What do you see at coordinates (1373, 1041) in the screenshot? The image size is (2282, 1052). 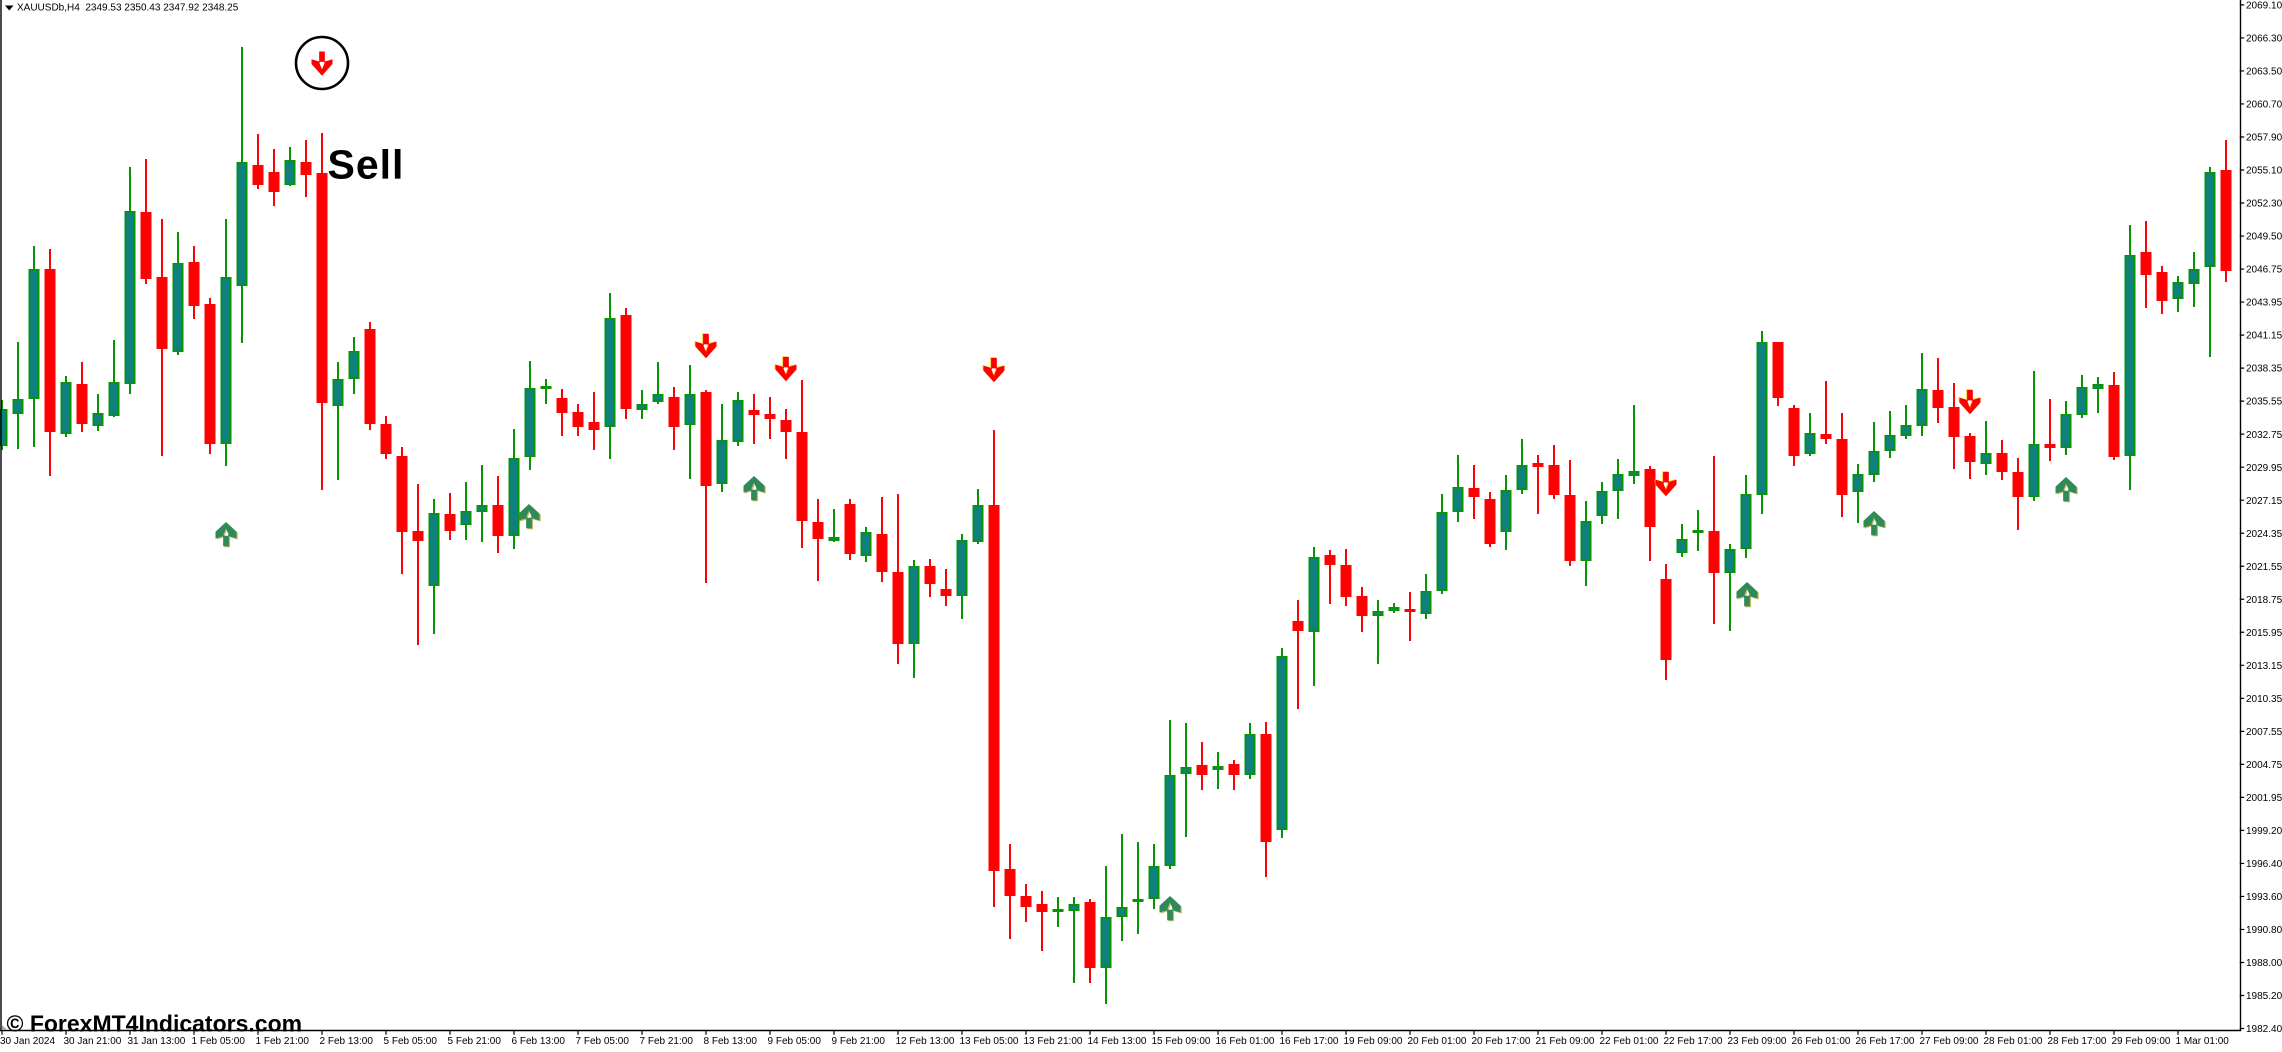 I see `svg-text: 19 Feb 09:00` at bounding box center [1373, 1041].